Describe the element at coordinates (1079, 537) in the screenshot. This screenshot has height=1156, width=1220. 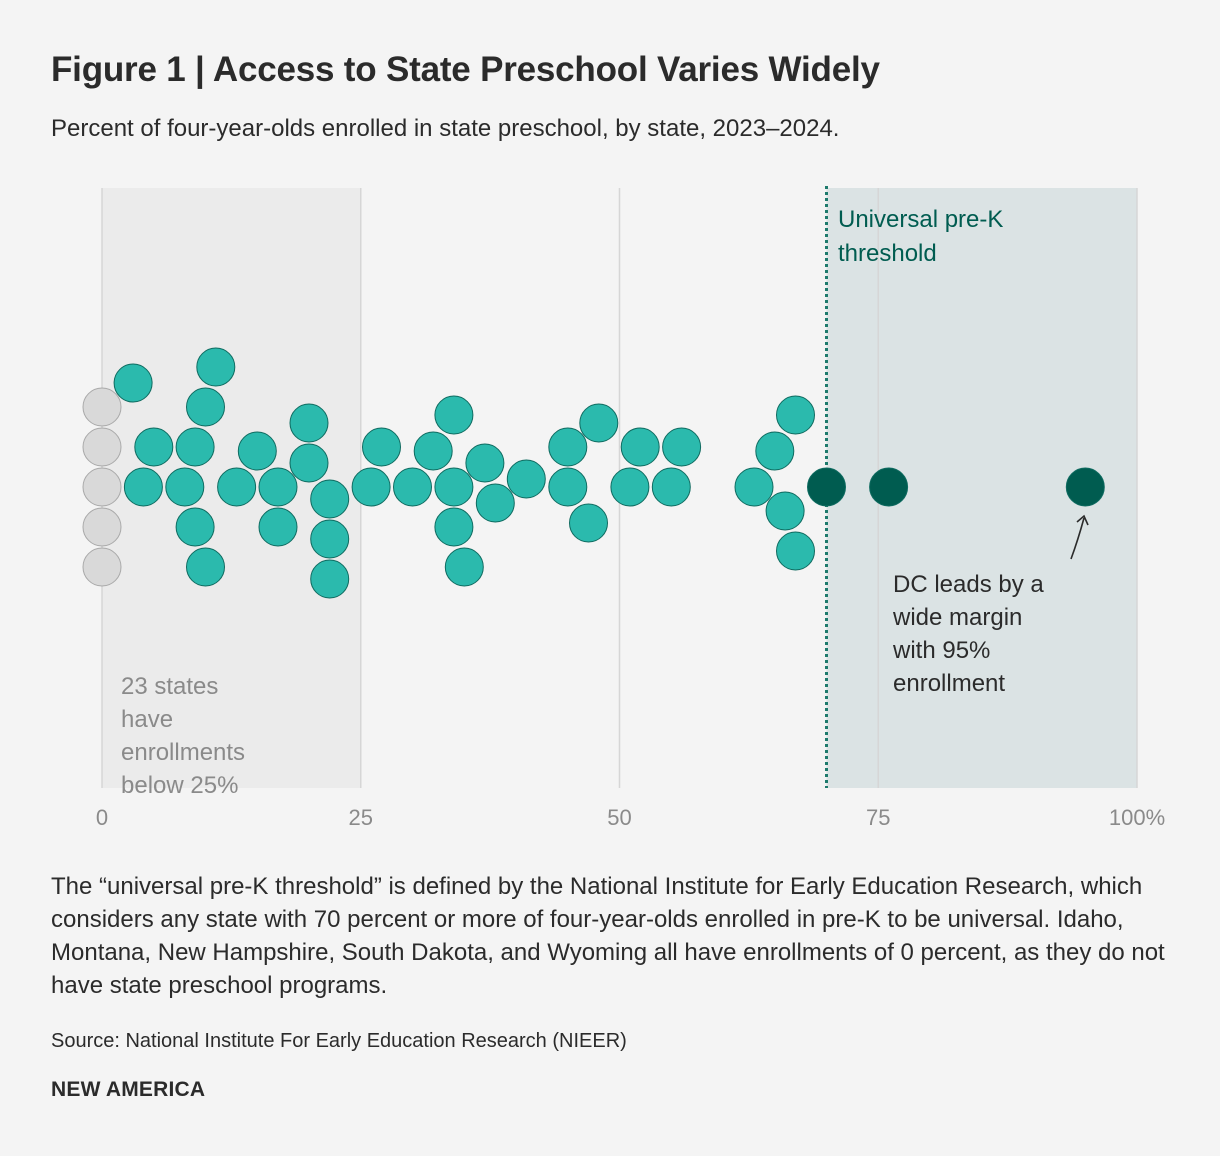
I see `dc-arrow` at that location.